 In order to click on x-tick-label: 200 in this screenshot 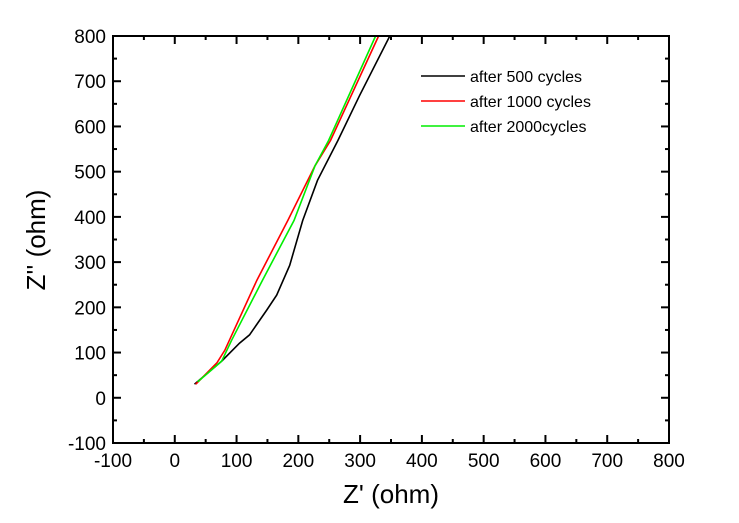, I will do `click(298, 461)`.